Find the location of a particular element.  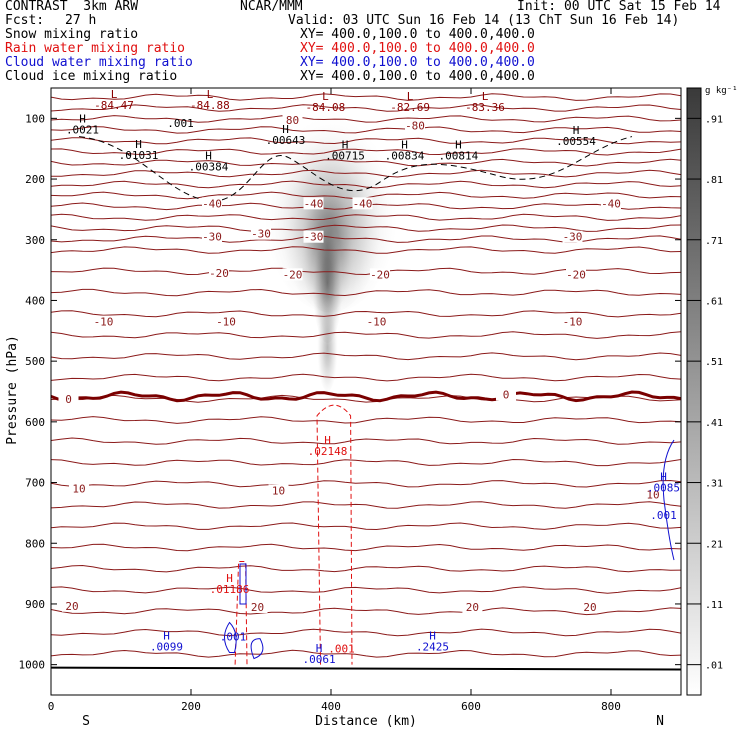

temperature-label: 20 is located at coordinates (257, 607).